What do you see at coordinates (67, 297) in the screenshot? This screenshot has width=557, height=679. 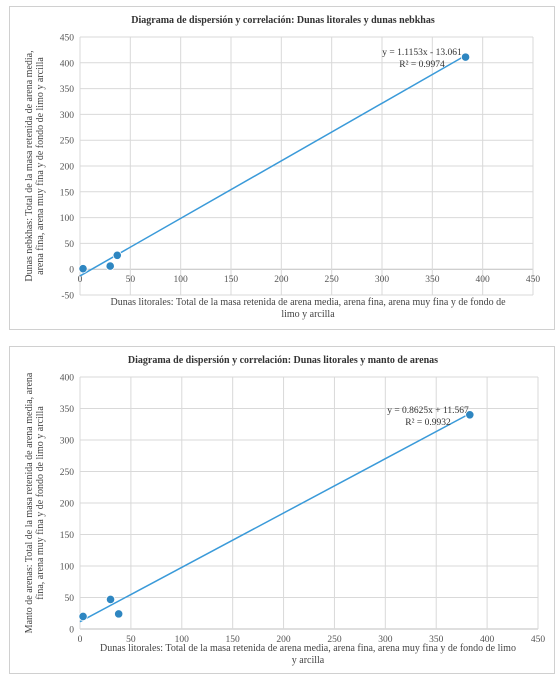 I see `y-tick-label: -50` at bounding box center [67, 297].